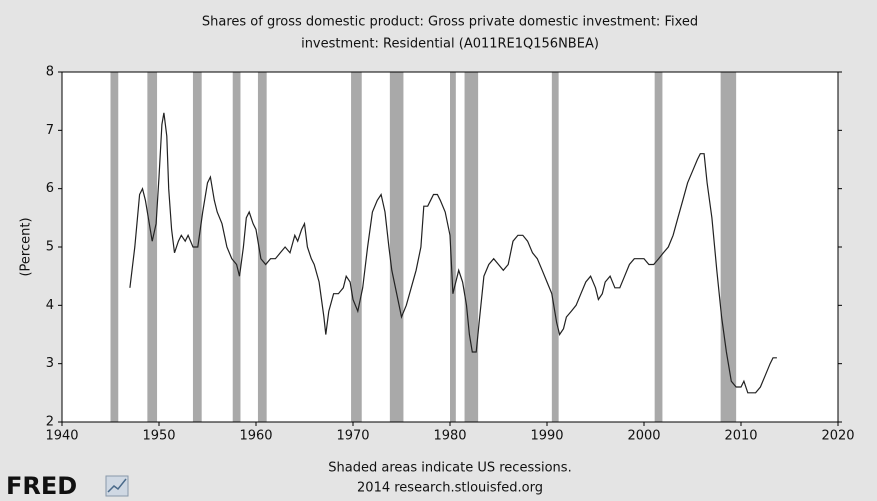  I want to click on x-tick-label: 1950, so click(158, 436).